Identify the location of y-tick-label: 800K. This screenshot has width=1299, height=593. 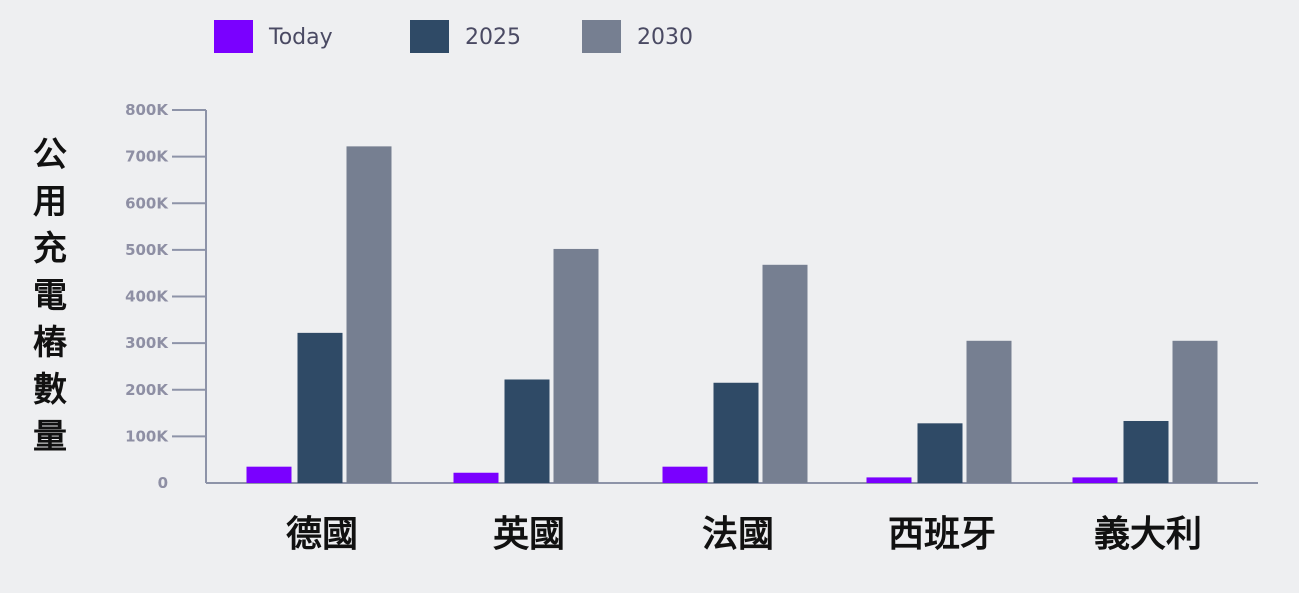
(147, 110).